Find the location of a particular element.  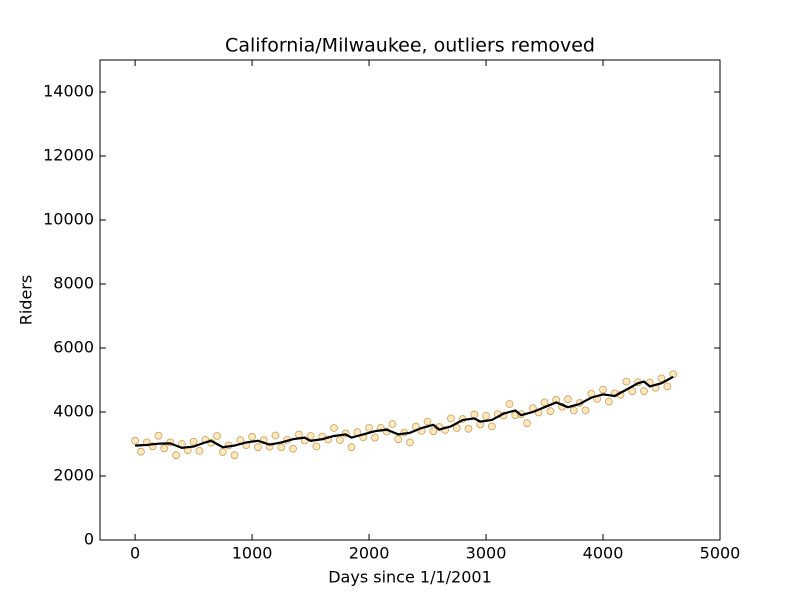

y-axis-label: Riders is located at coordinates (26, 300).